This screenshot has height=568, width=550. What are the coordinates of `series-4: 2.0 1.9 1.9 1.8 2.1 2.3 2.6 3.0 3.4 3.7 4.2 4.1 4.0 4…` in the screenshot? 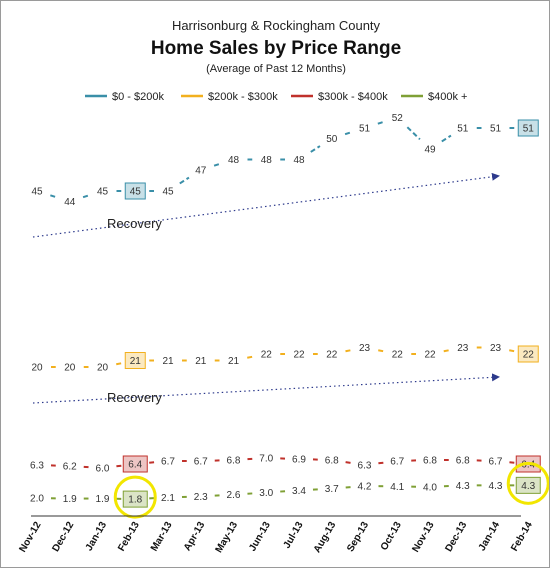 It's located at (285, 492).